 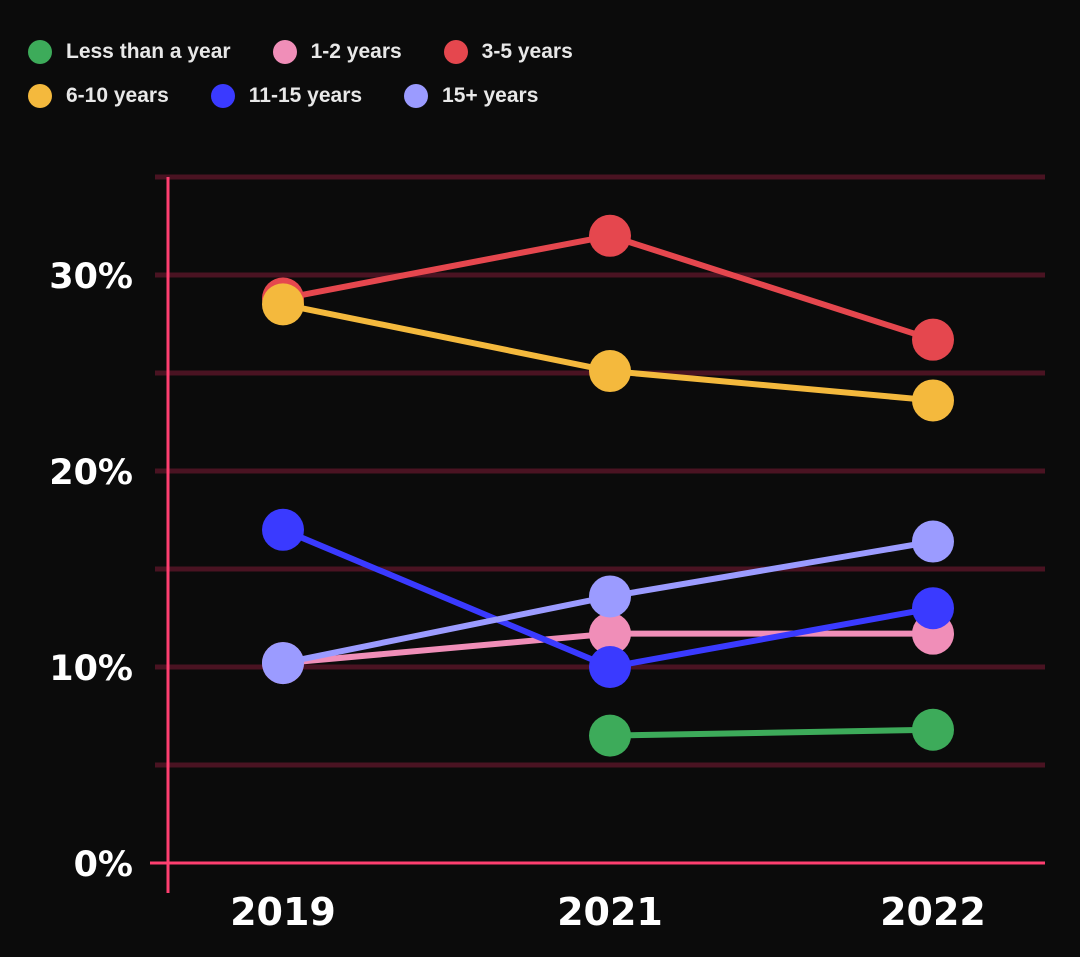 I want to click on legend-label-1-2-years: 1-2 years, so click(x=356, y=51).